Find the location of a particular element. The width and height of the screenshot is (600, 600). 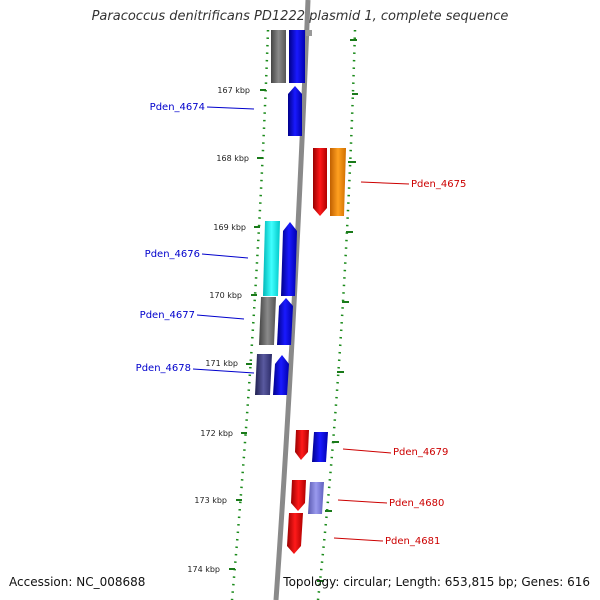

gene-label: Pden_4680 is located at coordinates (416, 503).